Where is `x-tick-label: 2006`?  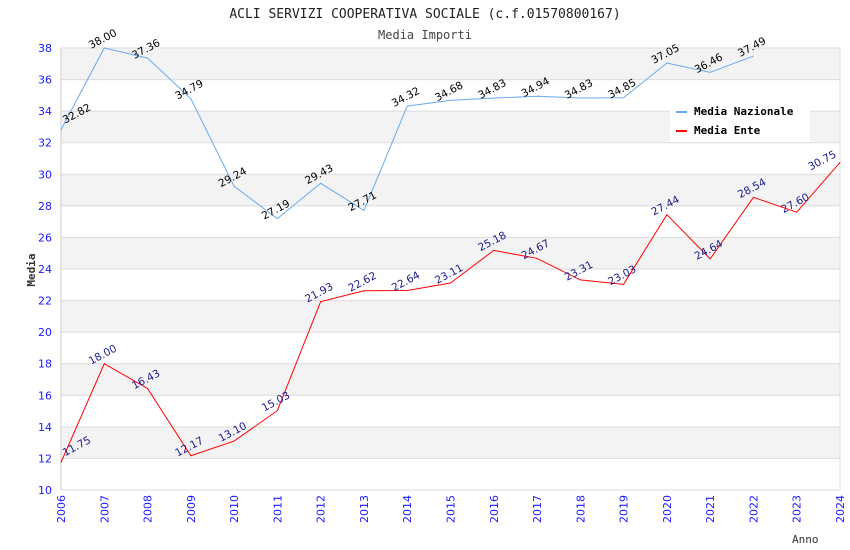
x-tick-label: 2006 is located at coordinates (61, 509).